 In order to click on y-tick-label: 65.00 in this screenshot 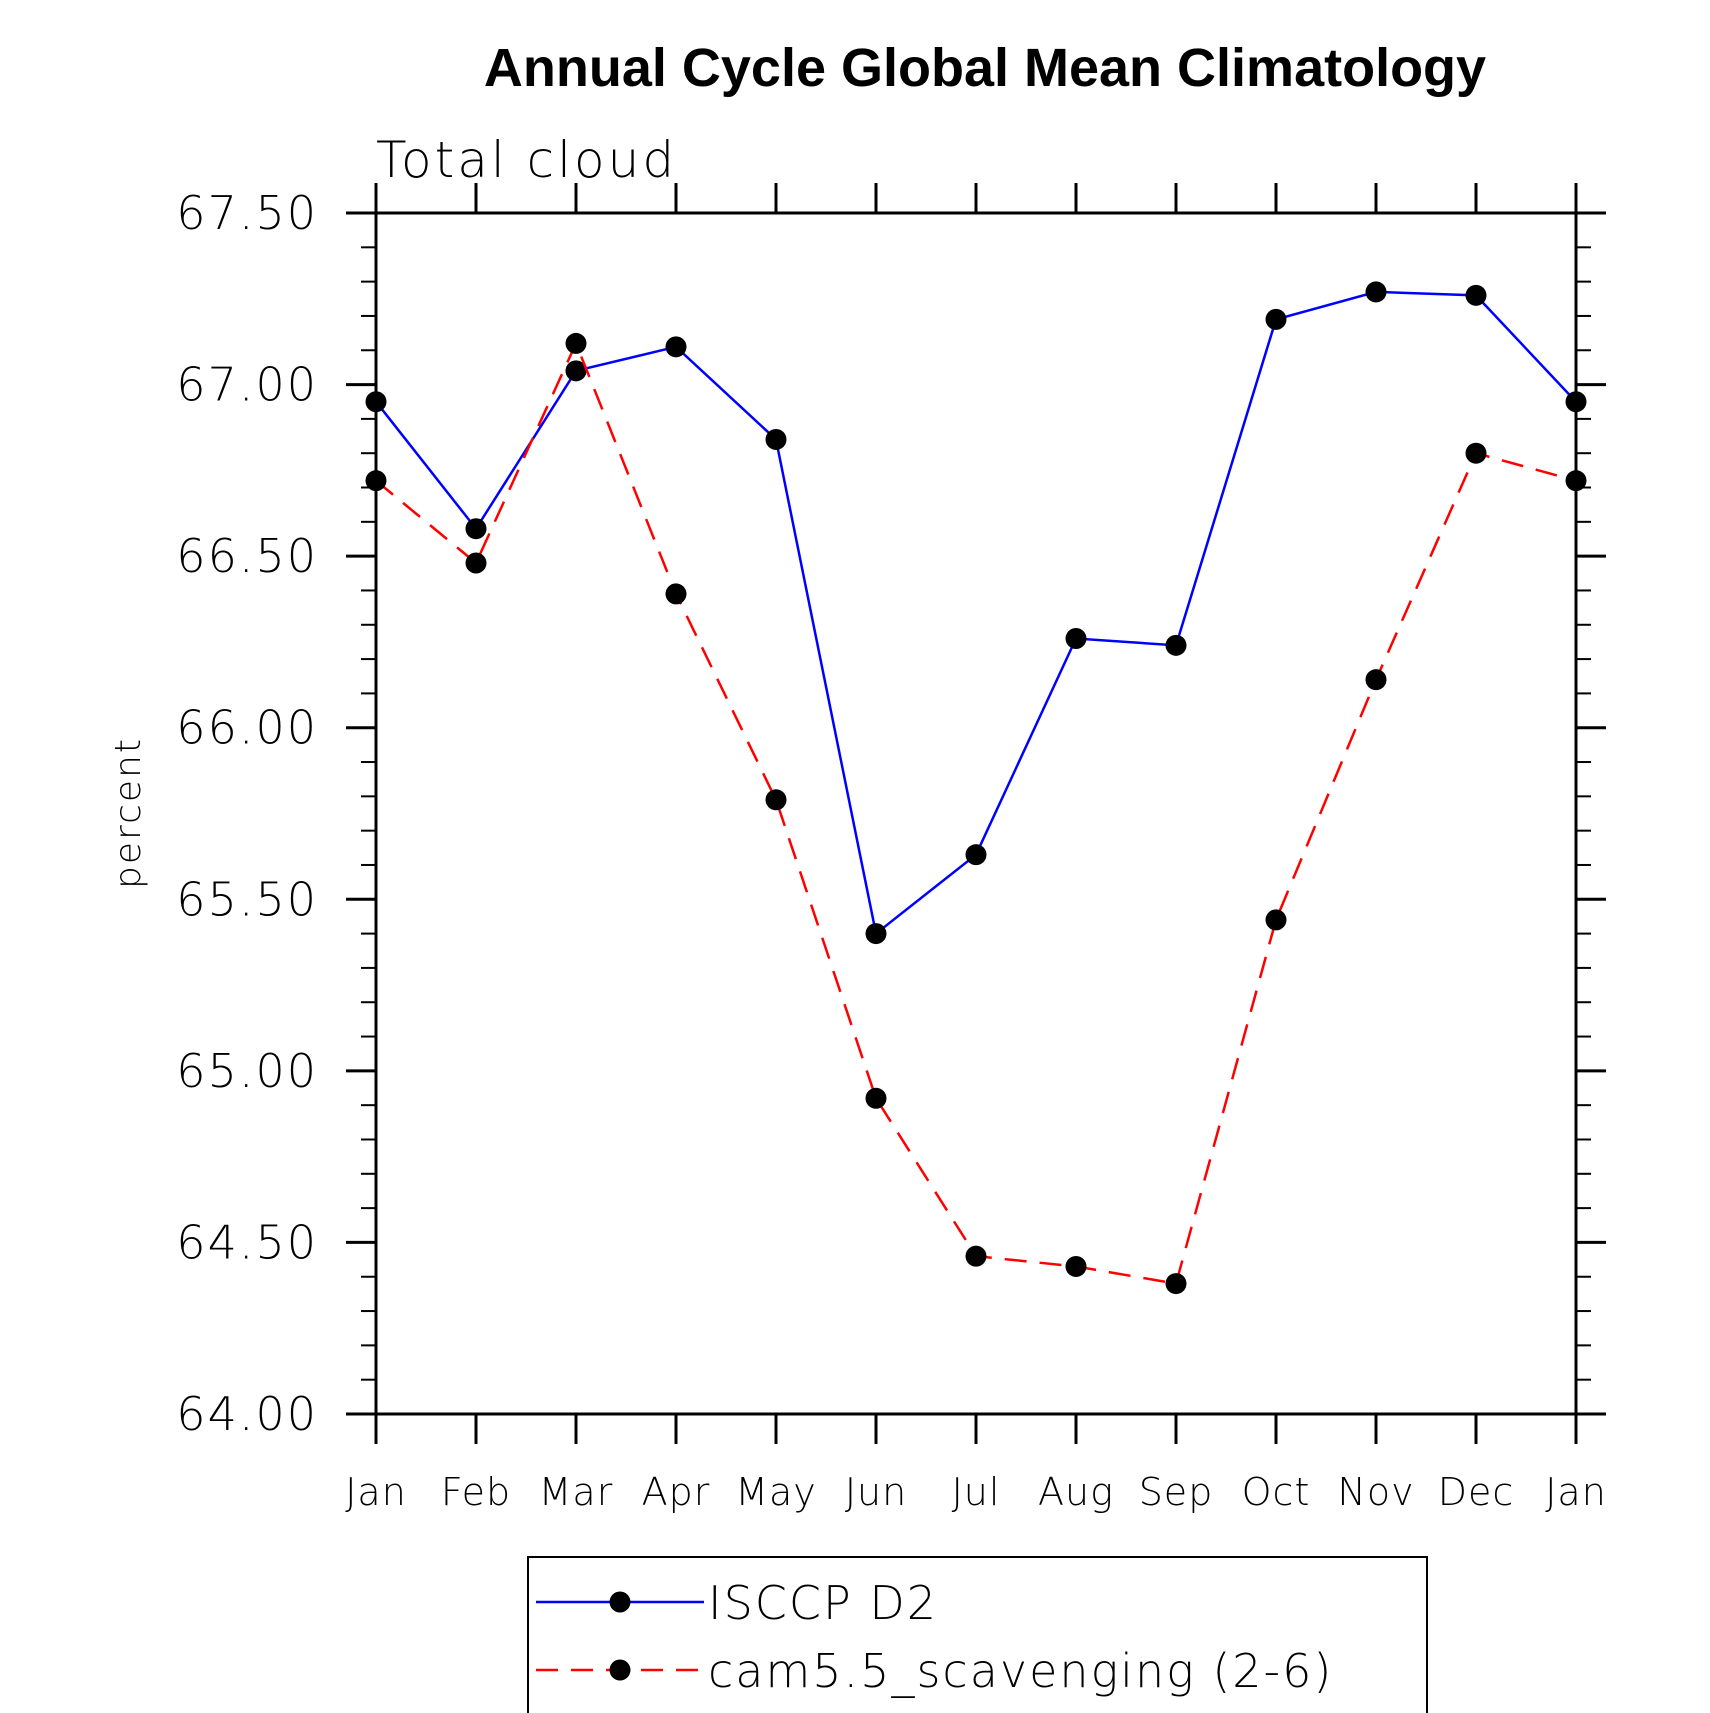, I will do `click(247, 1071)`.